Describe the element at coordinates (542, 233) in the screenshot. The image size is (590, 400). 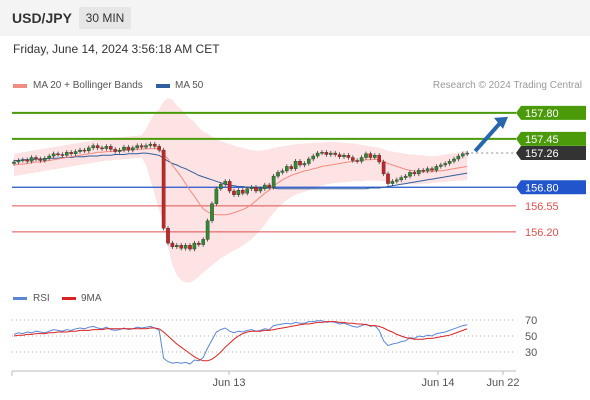
I see `level-label-156-20: 156.20` at that location.